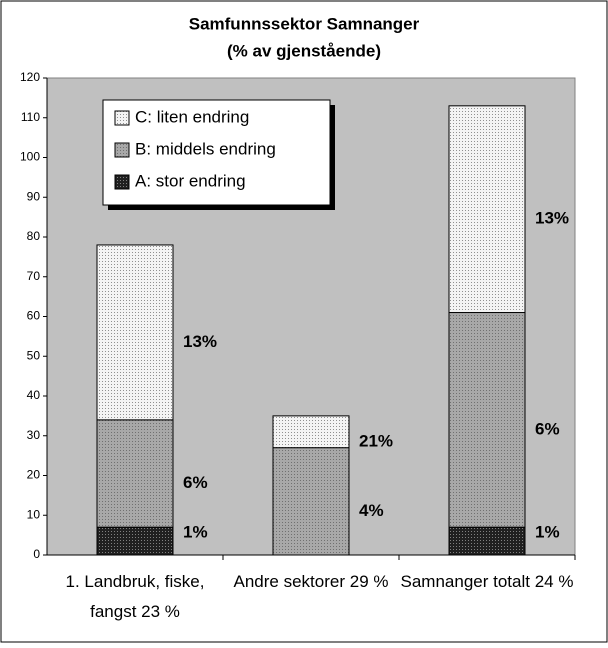  What do you see at coordinates (30, 157) in the screenshot?
I see `y-tick-label: 100` at bounding box center [30, 157].